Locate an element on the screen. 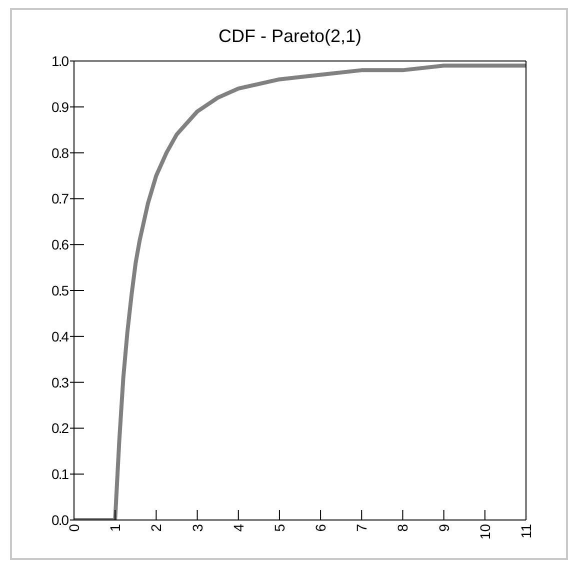 The image size is (580, 573). y-tick-label: 0.6 is located at coordinates (61, 244).